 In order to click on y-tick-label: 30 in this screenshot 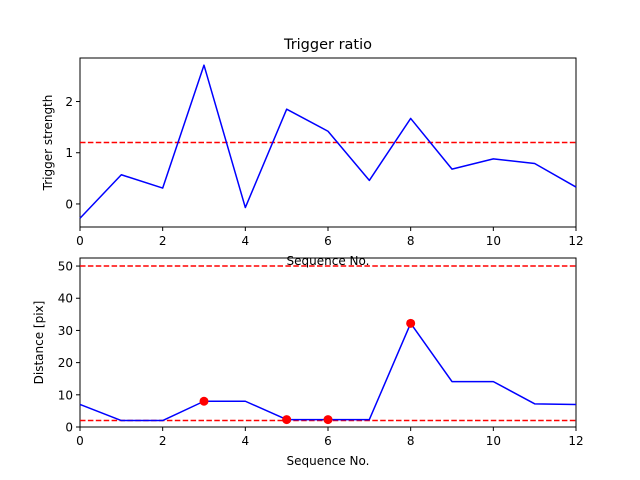, I will do `click(65, 331)`.